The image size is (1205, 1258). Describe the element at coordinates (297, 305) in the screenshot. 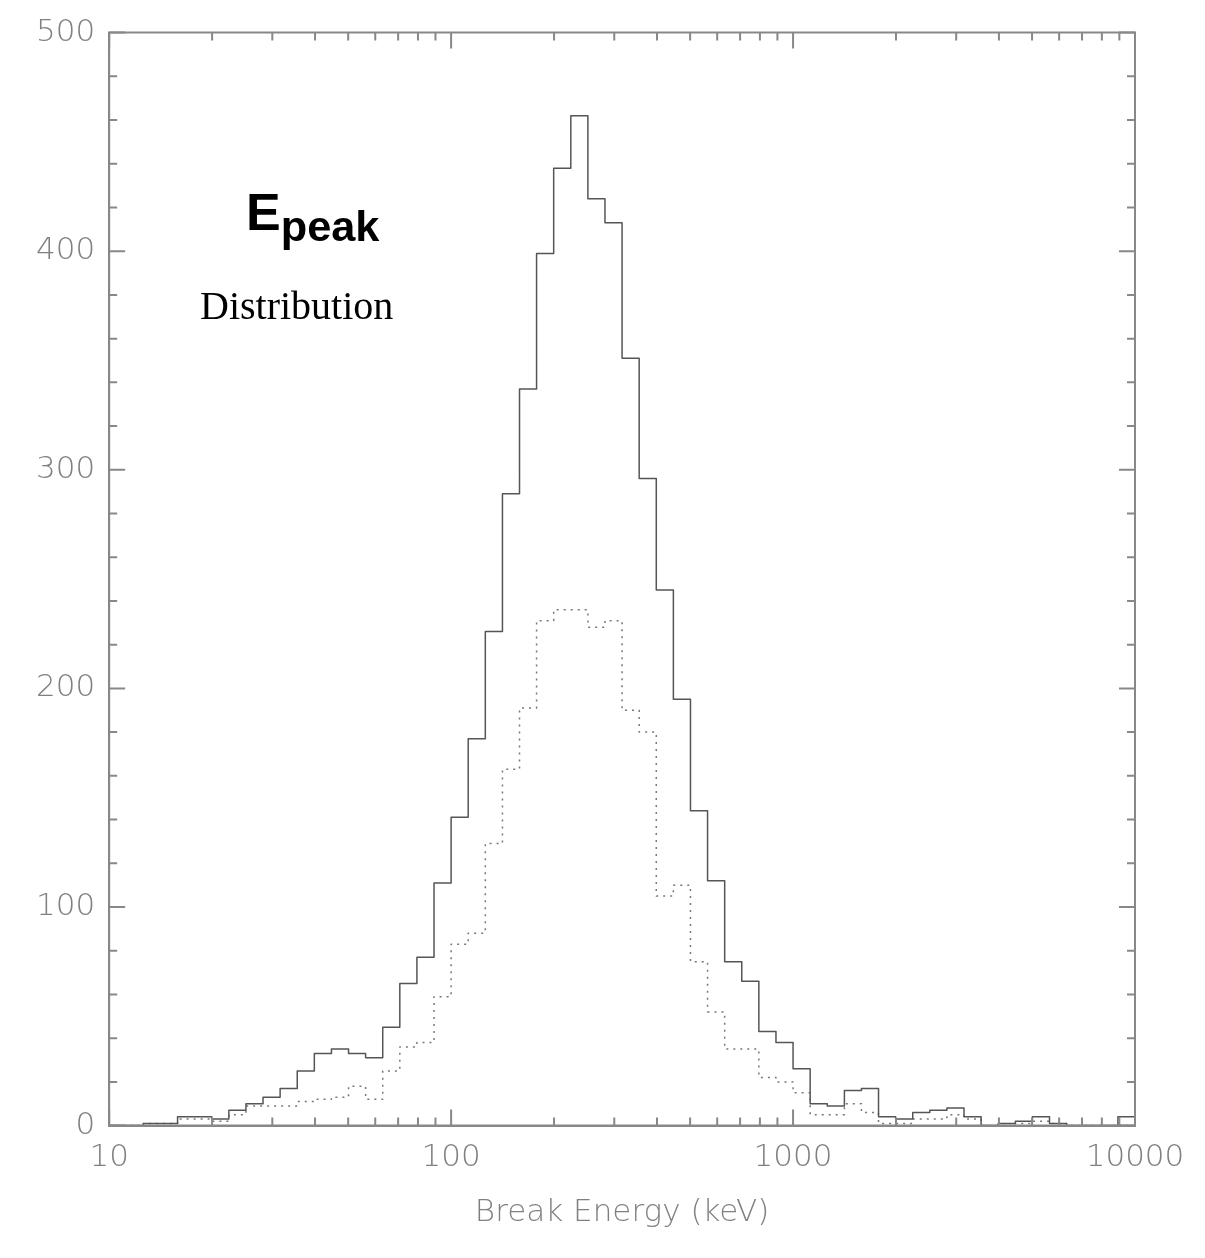

I see `annotation: Distribution` at that location.